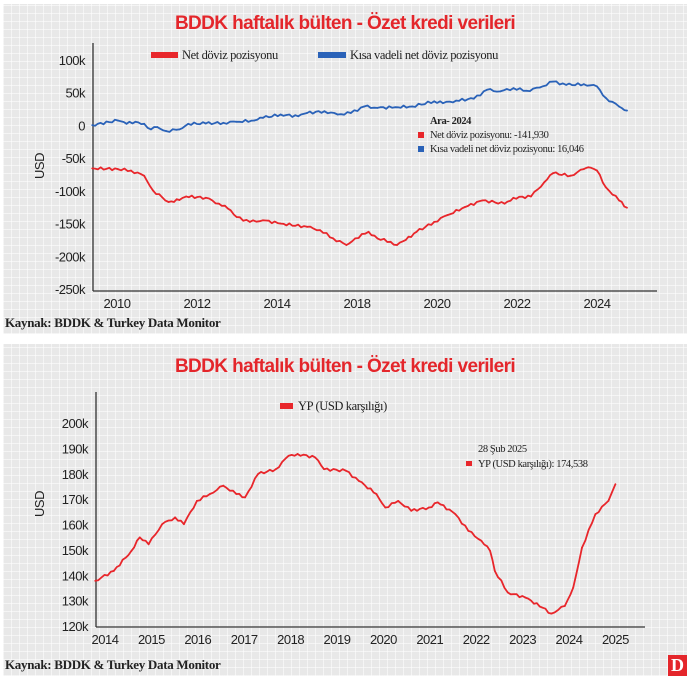  I want to click on y-tick-label: -150k, so click(70, 224).